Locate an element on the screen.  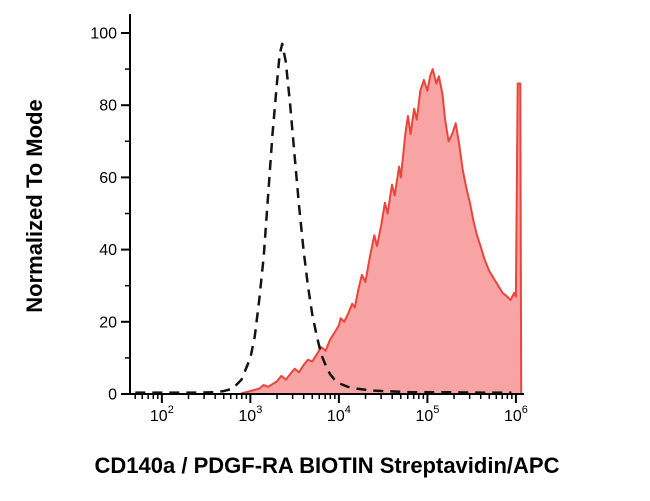
y-tick-label: 0 is located at coordinates (112, 395).